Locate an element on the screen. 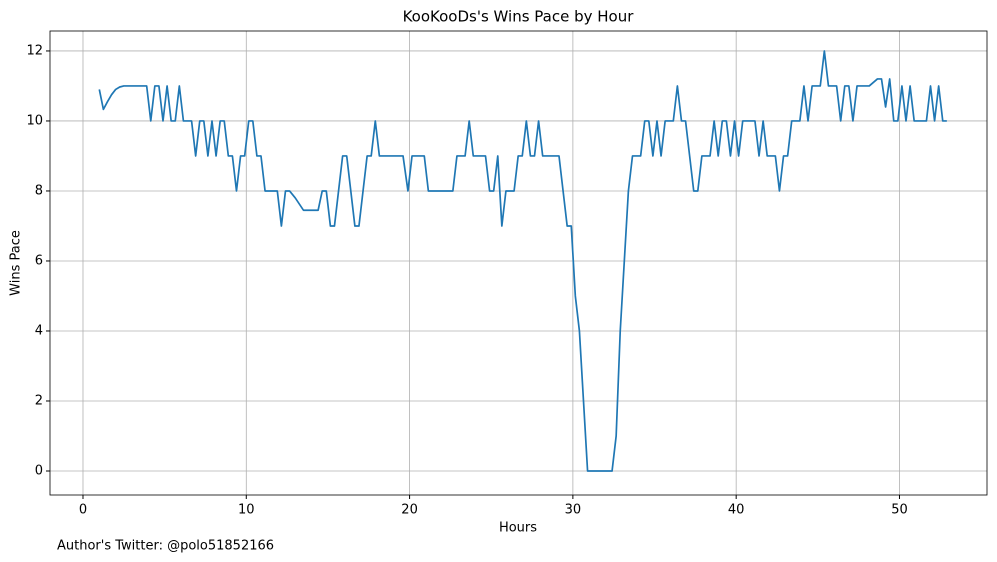 Image resolution: width=997 pixels, height=562 pixels. x-tick-label: 50 is located at coordinates (899, 510).